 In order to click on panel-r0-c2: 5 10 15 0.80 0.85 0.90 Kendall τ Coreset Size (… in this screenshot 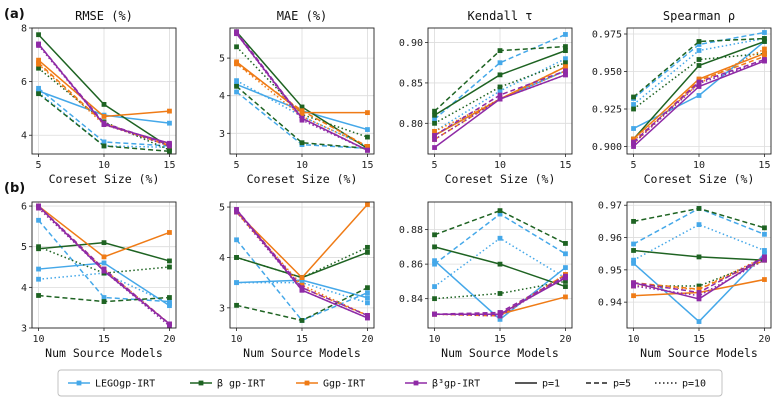, I will do `click(486, 97)`.